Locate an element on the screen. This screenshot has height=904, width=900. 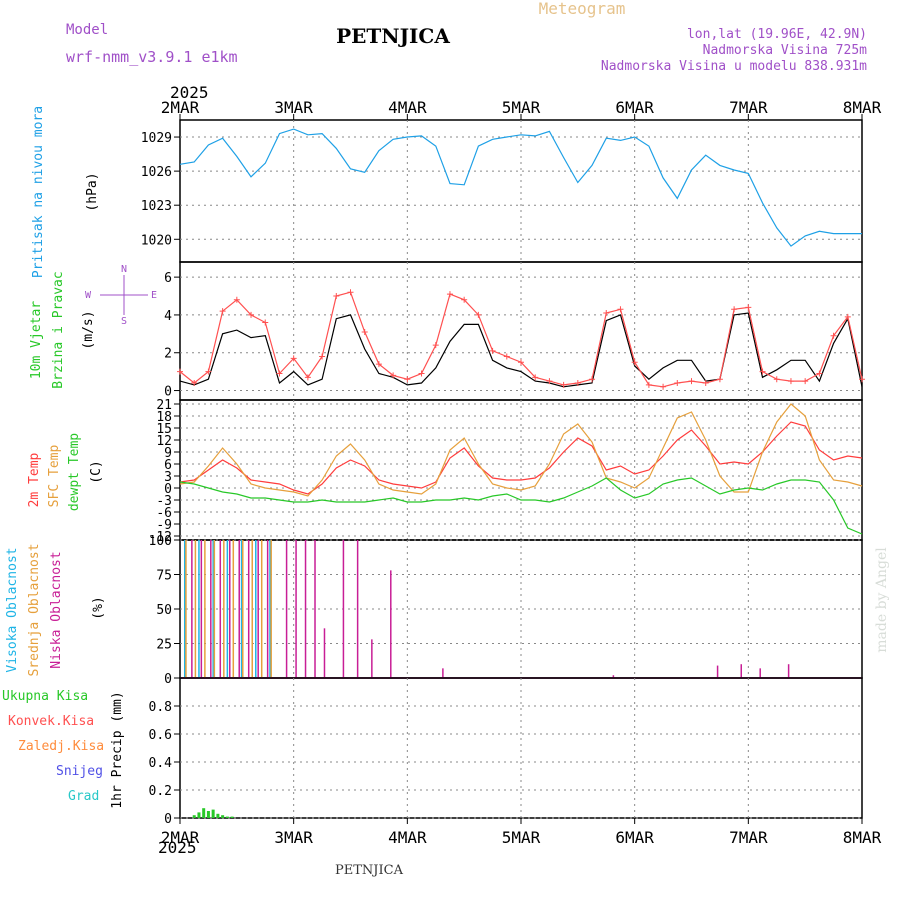
sfc-temp-label: SFC Temp is located at coordinates (54, 476).